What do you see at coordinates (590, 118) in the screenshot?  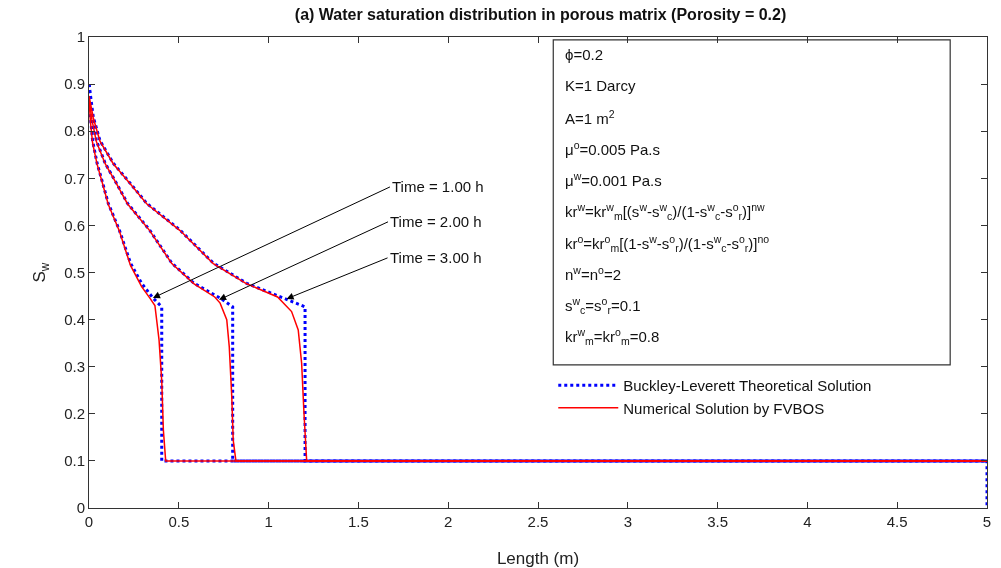 I see `annotation: A=1 m$^{2}$` at bounding box center [590, 118].